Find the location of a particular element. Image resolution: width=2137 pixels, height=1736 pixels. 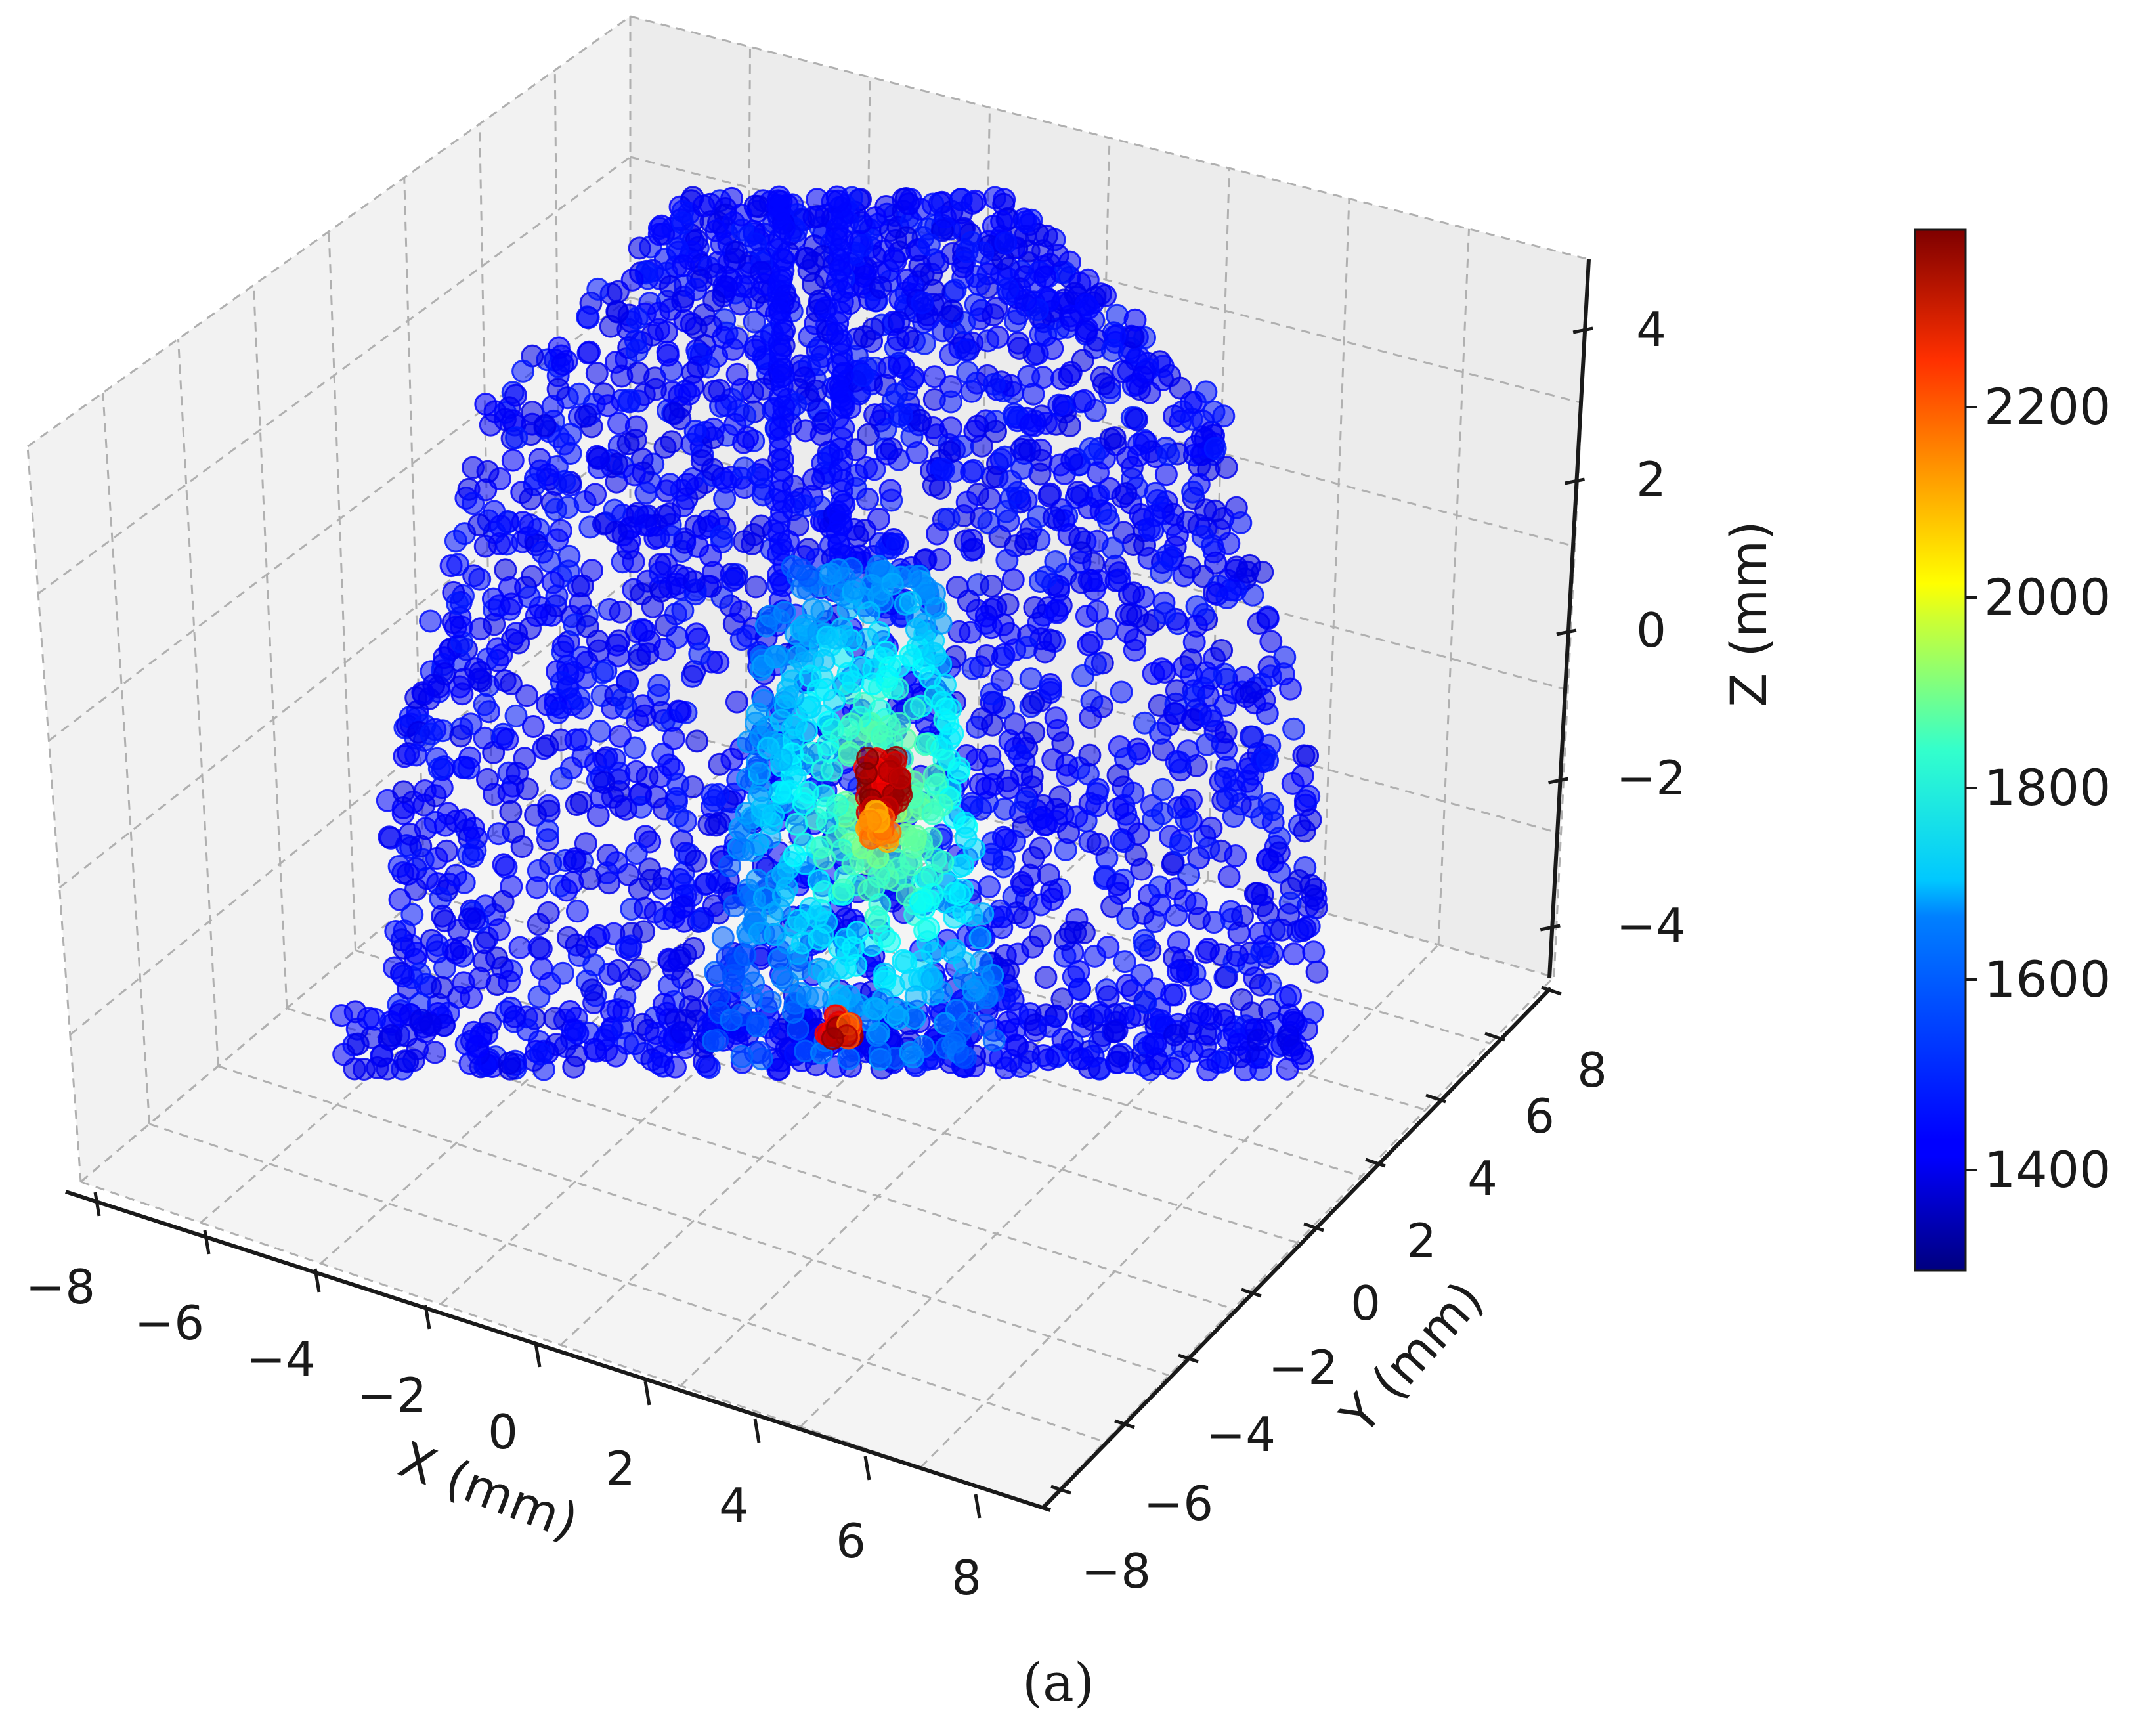

z-tick-mark is located at coordinates (1576, 481).